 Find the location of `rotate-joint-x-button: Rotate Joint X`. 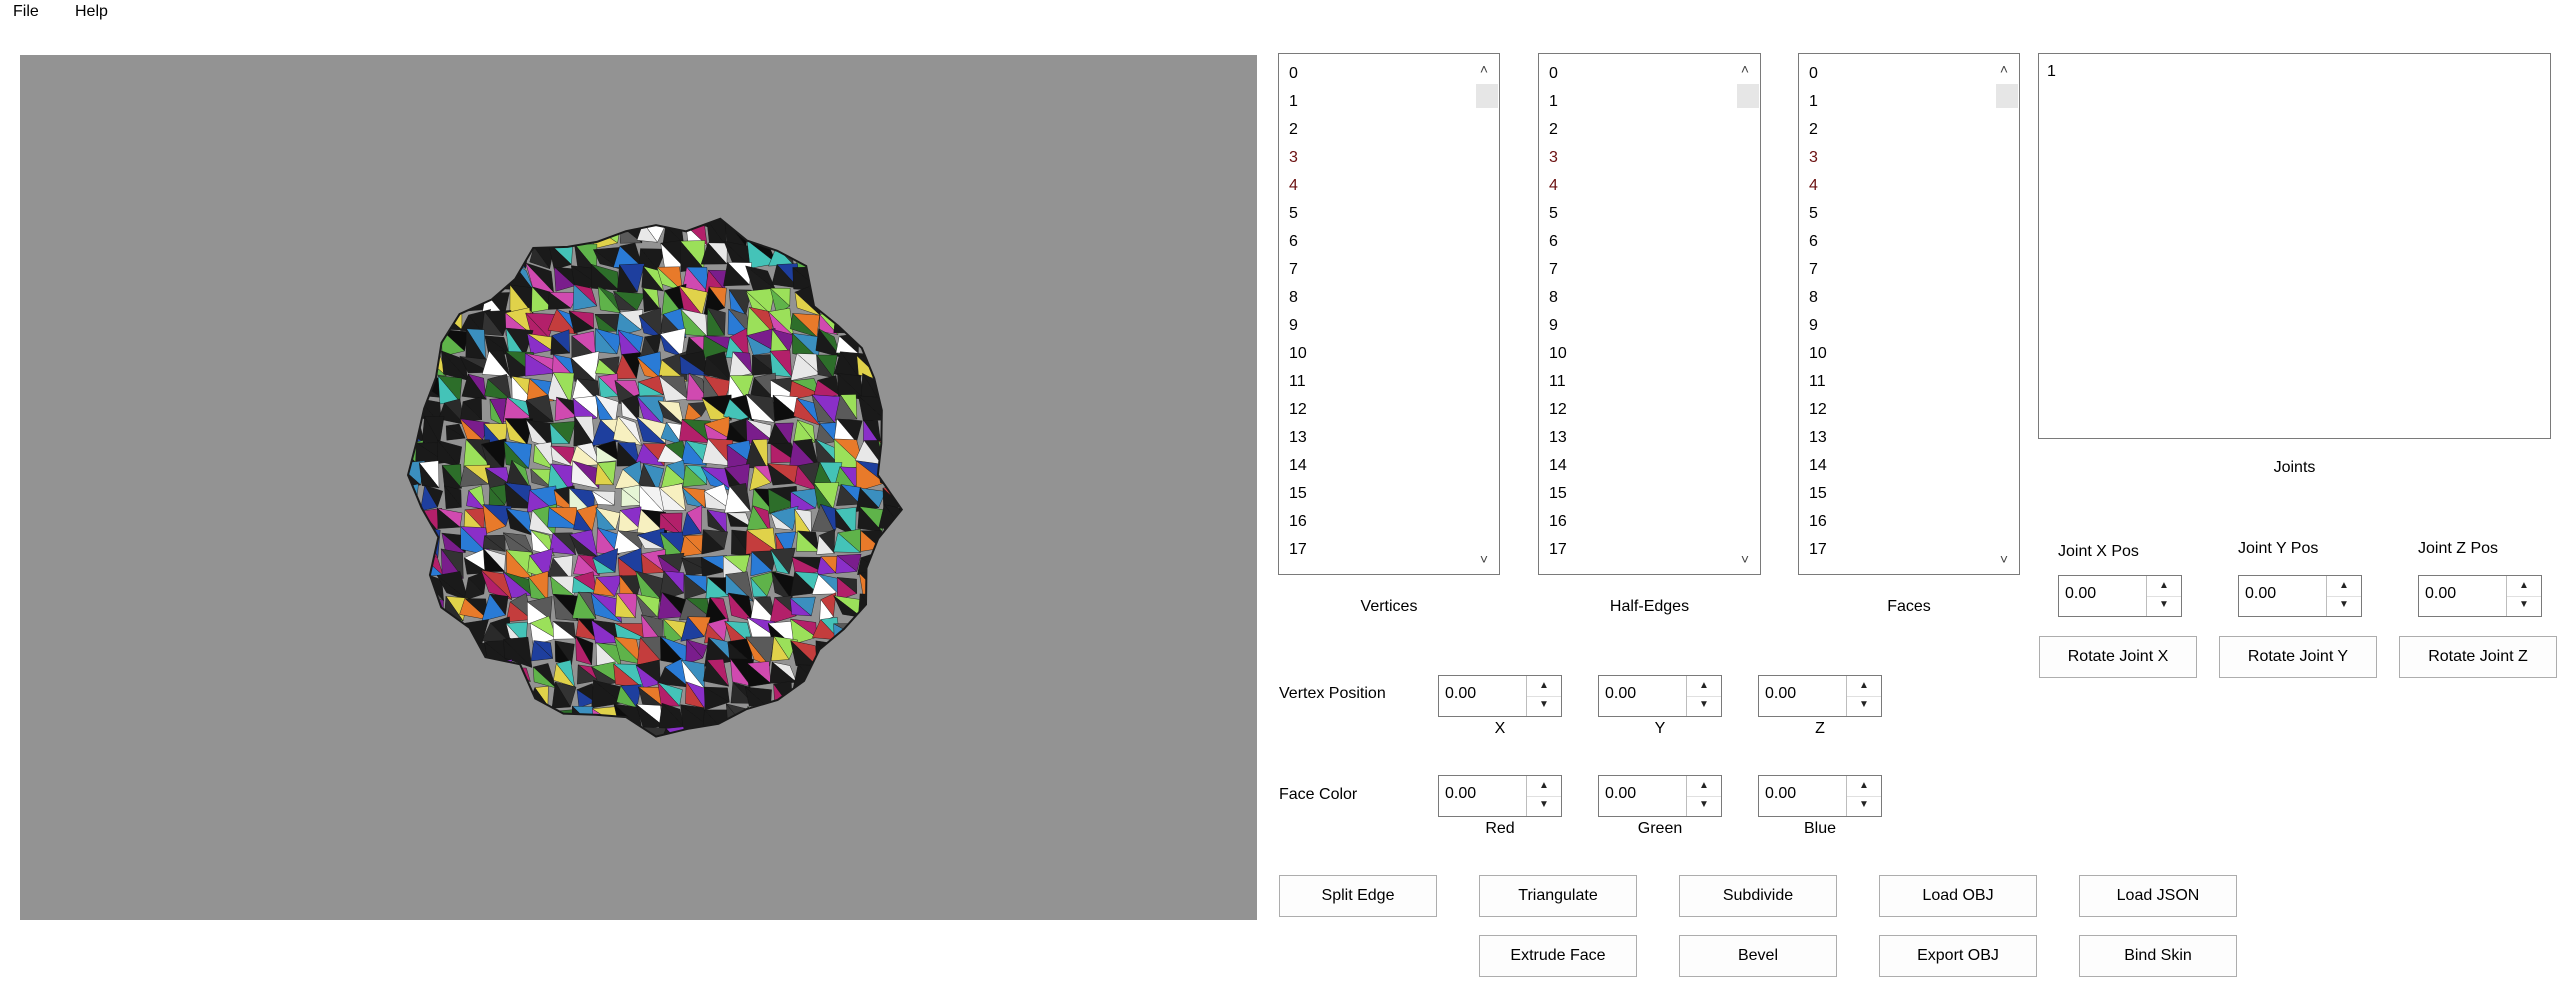

rotate-joint-x-button: Rotate Joint X is located at coordinates (2118, 657).